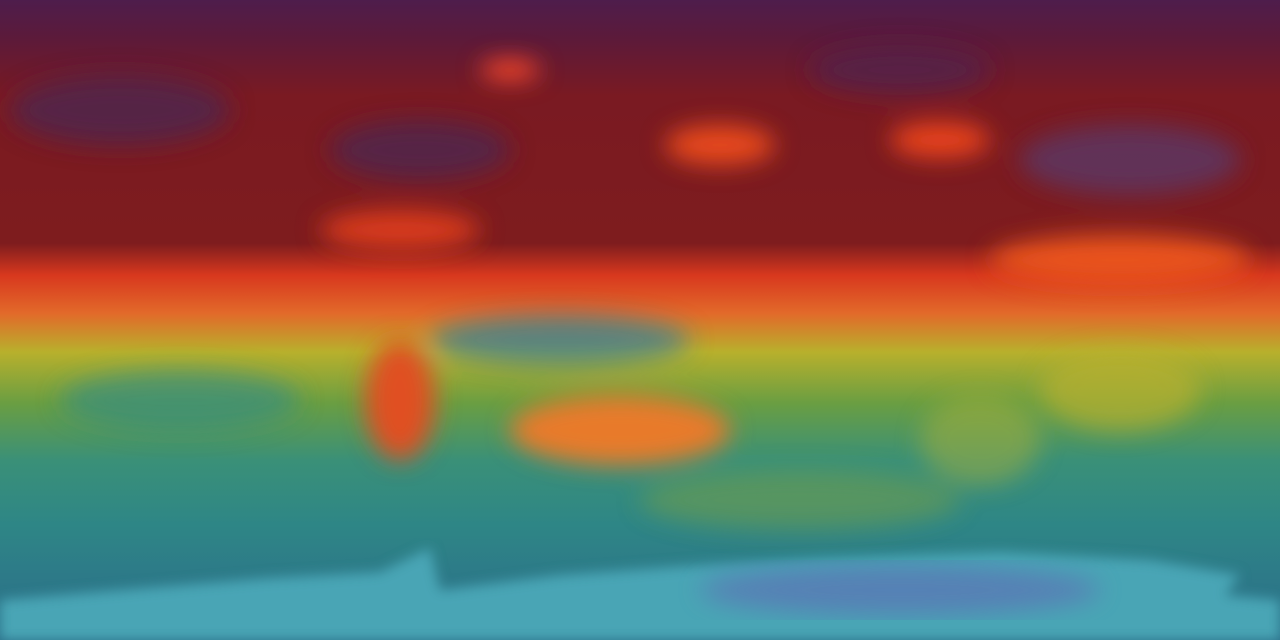 The image size is (1280, 640). I want to click on antarctica-core, so click(900, 590).